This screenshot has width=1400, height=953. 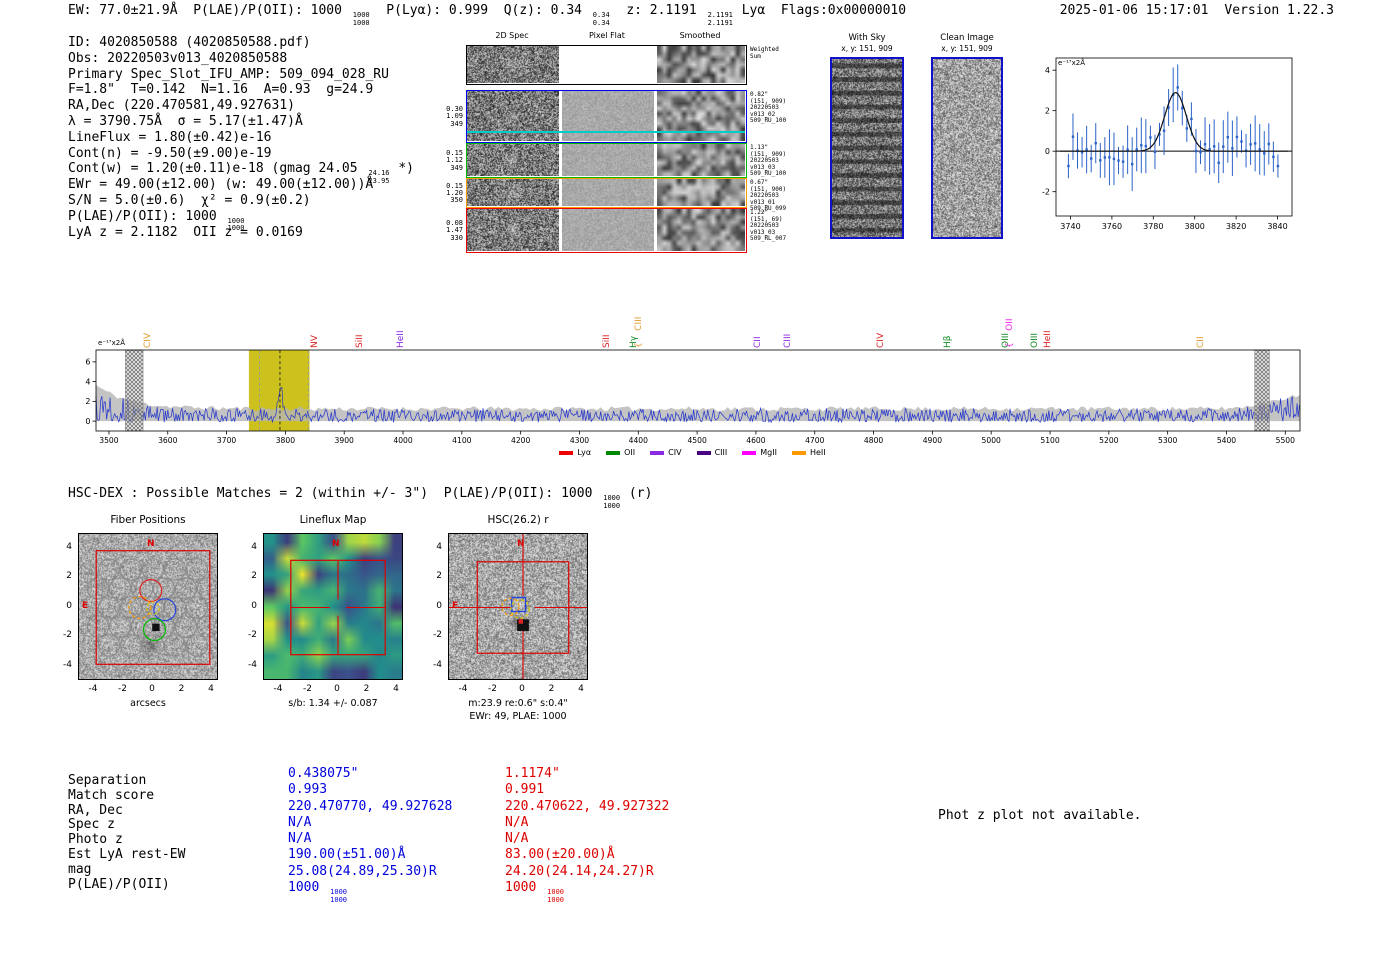 What do you see at coordinates (763, 167) in the screenshot?
I see `source-label-line: v013_03` at bounding box center [763, 167].